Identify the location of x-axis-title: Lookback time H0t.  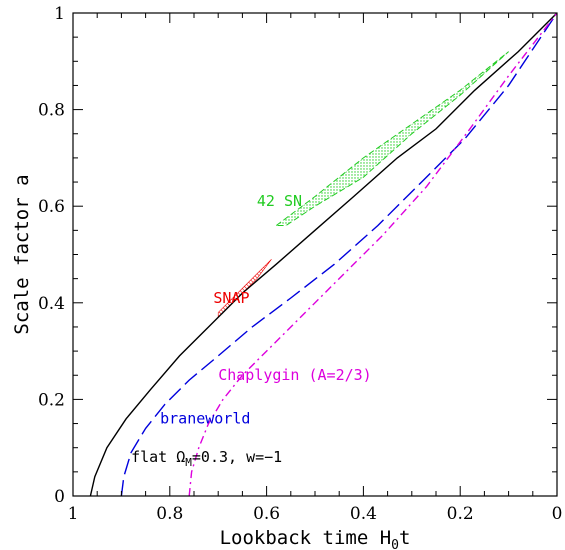
(315, 538).